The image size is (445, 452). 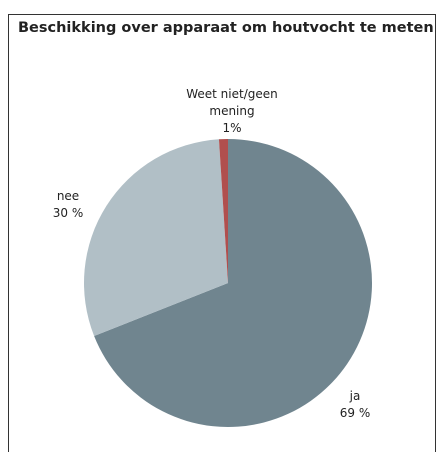 What do you see at coordinates (355, 405) in the screenshot?
I see `slice-label: ja 69 %` at bounding box center [355, 405].